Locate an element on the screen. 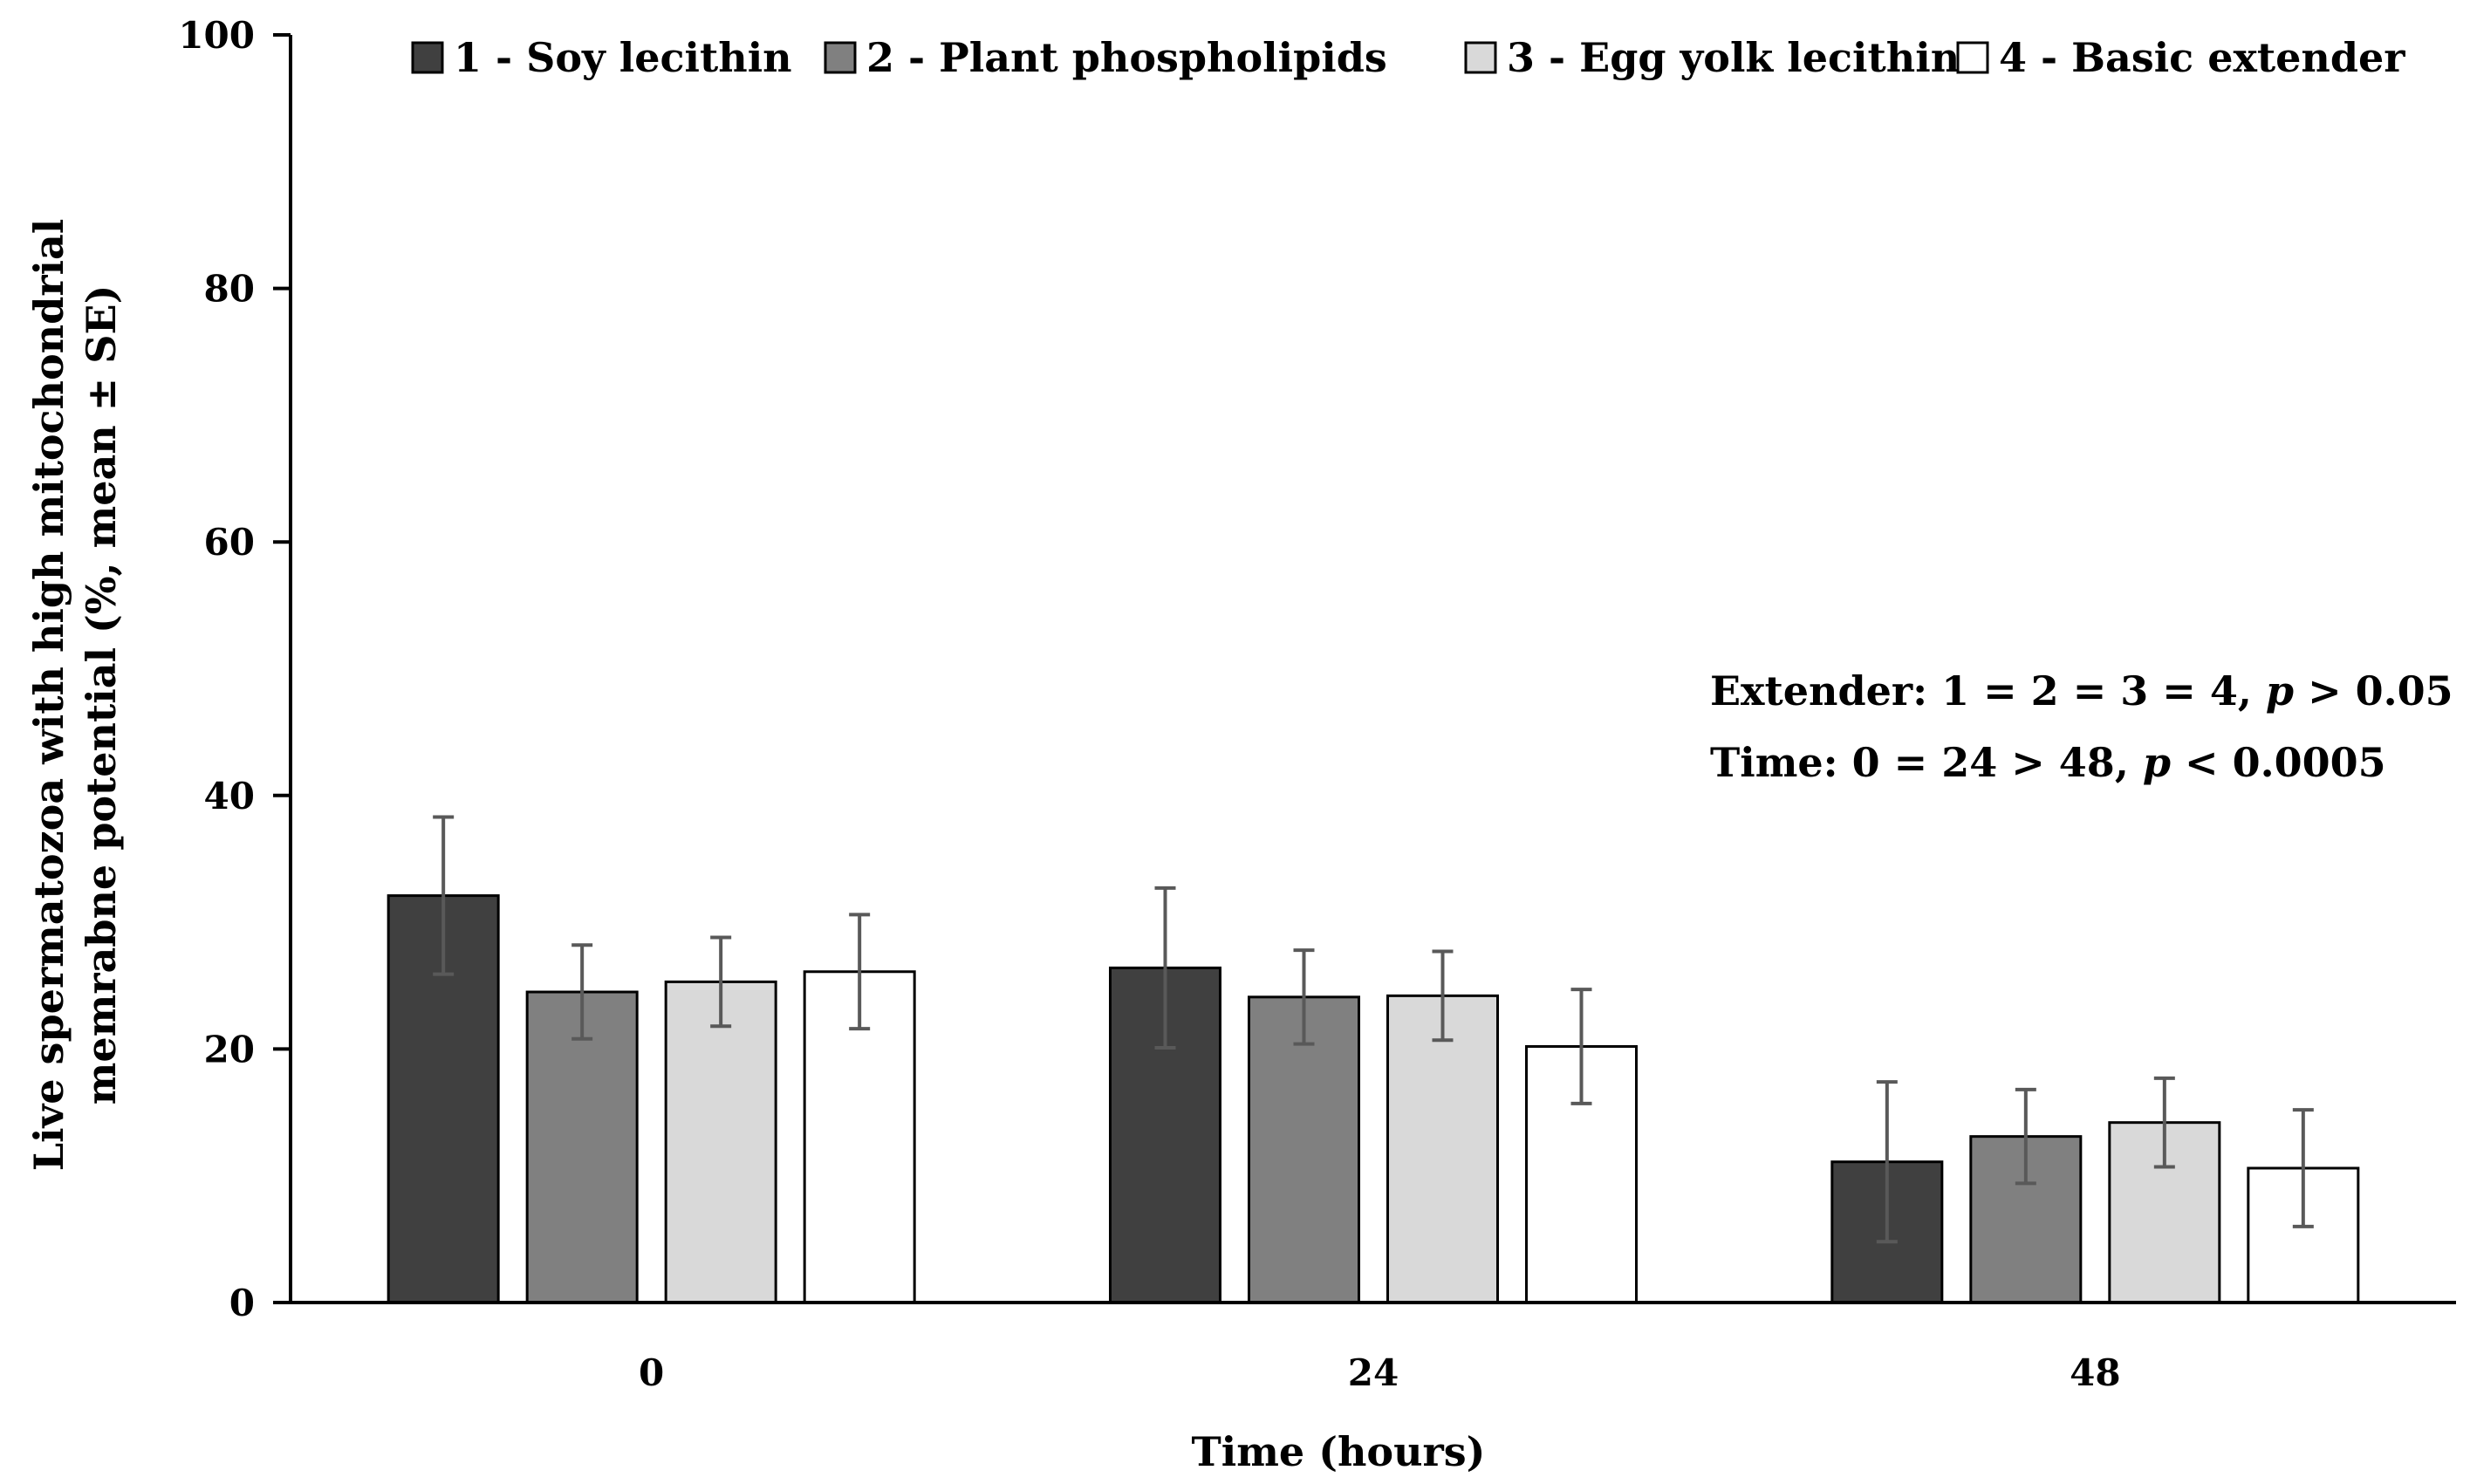 The height and width of the screenshot is (1484, 2470). error-bar-series3-24h is located at coordinates (1443, 996).